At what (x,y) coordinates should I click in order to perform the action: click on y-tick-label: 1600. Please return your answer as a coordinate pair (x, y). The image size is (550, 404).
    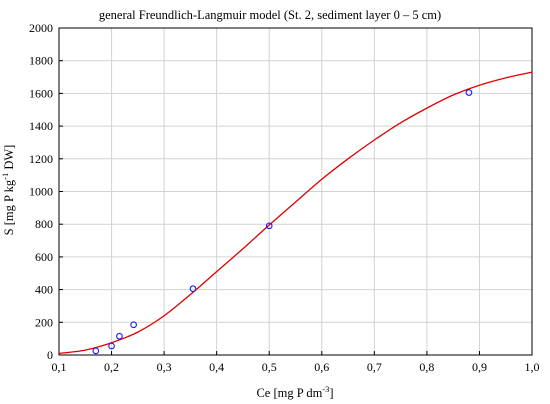
    Looking at the image, I should click on (41, 93).